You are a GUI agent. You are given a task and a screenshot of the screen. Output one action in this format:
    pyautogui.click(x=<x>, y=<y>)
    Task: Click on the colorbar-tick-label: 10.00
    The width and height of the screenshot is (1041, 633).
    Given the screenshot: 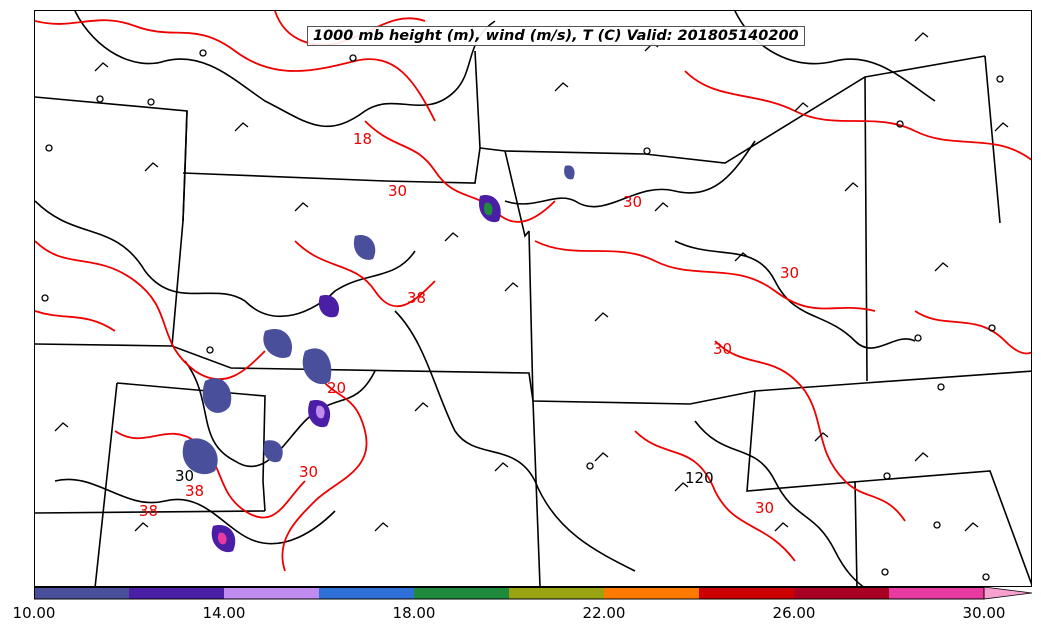 What is the action you would take?
    pyautogui.click(x=34, y=613)
    